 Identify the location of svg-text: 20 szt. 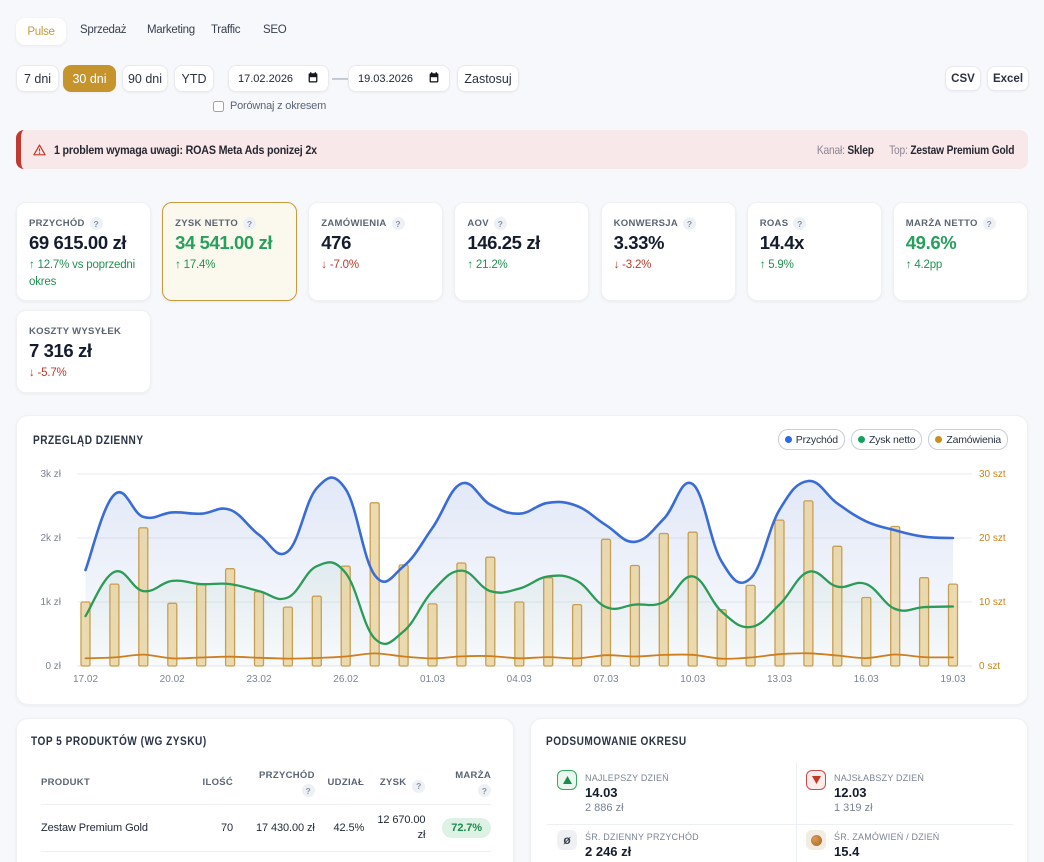
(992, 538).